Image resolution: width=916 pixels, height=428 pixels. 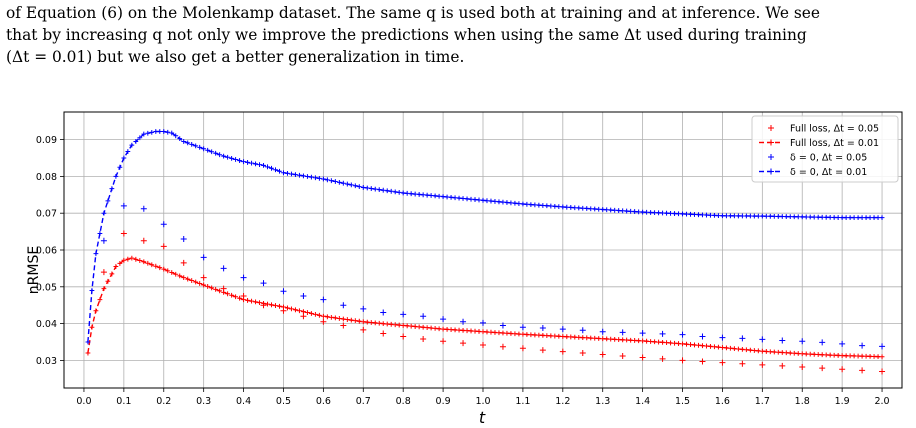 I want to click on x-tick-label: 0.3, so click(x=203, y=401).